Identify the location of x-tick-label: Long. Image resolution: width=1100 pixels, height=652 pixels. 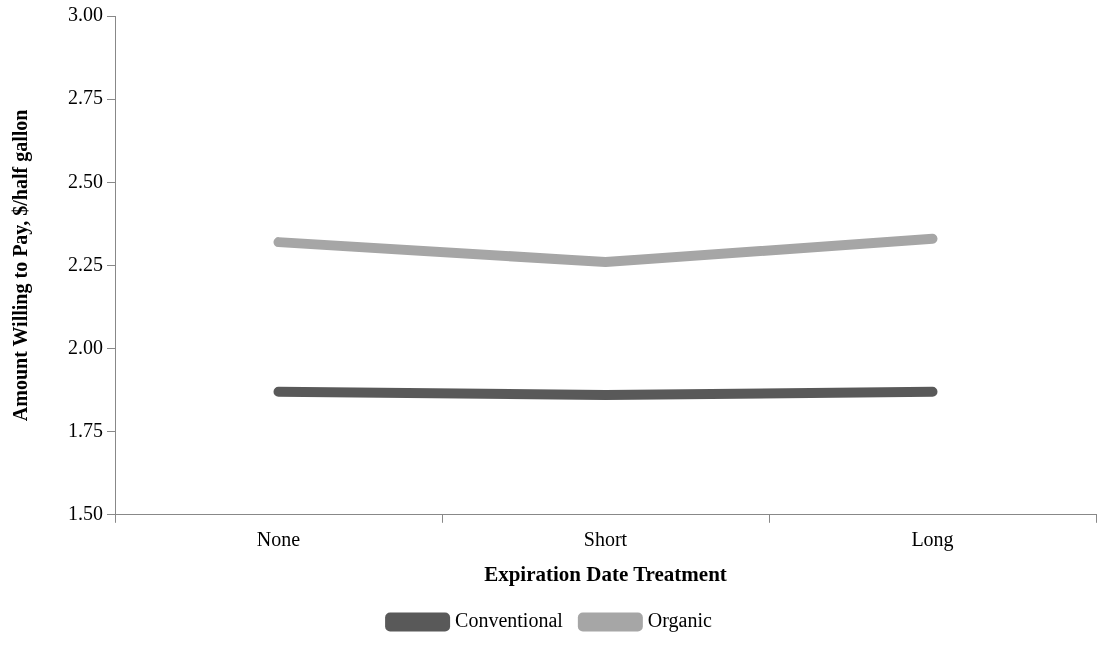
(932, 540).